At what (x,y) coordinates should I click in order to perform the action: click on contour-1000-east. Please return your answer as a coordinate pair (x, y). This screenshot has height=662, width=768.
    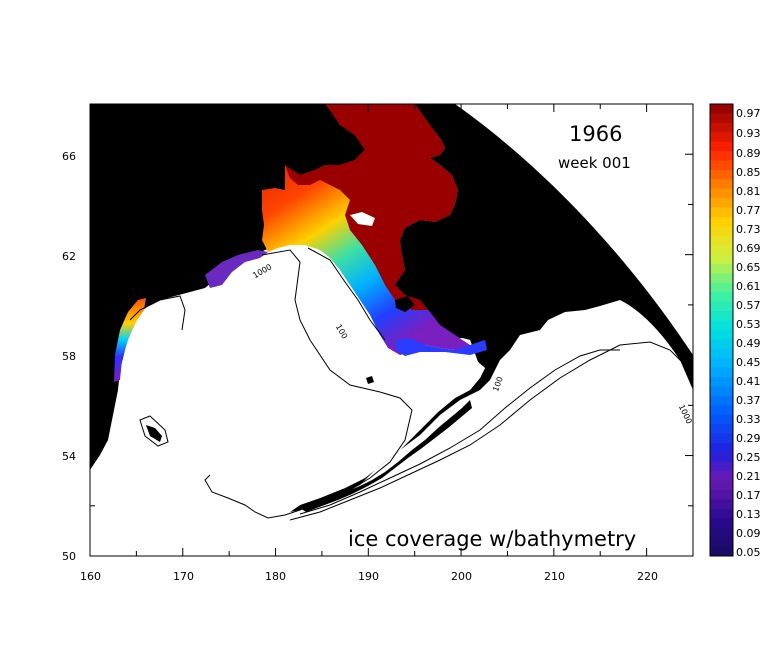
    Looking at the image, I should click on (490, 431).